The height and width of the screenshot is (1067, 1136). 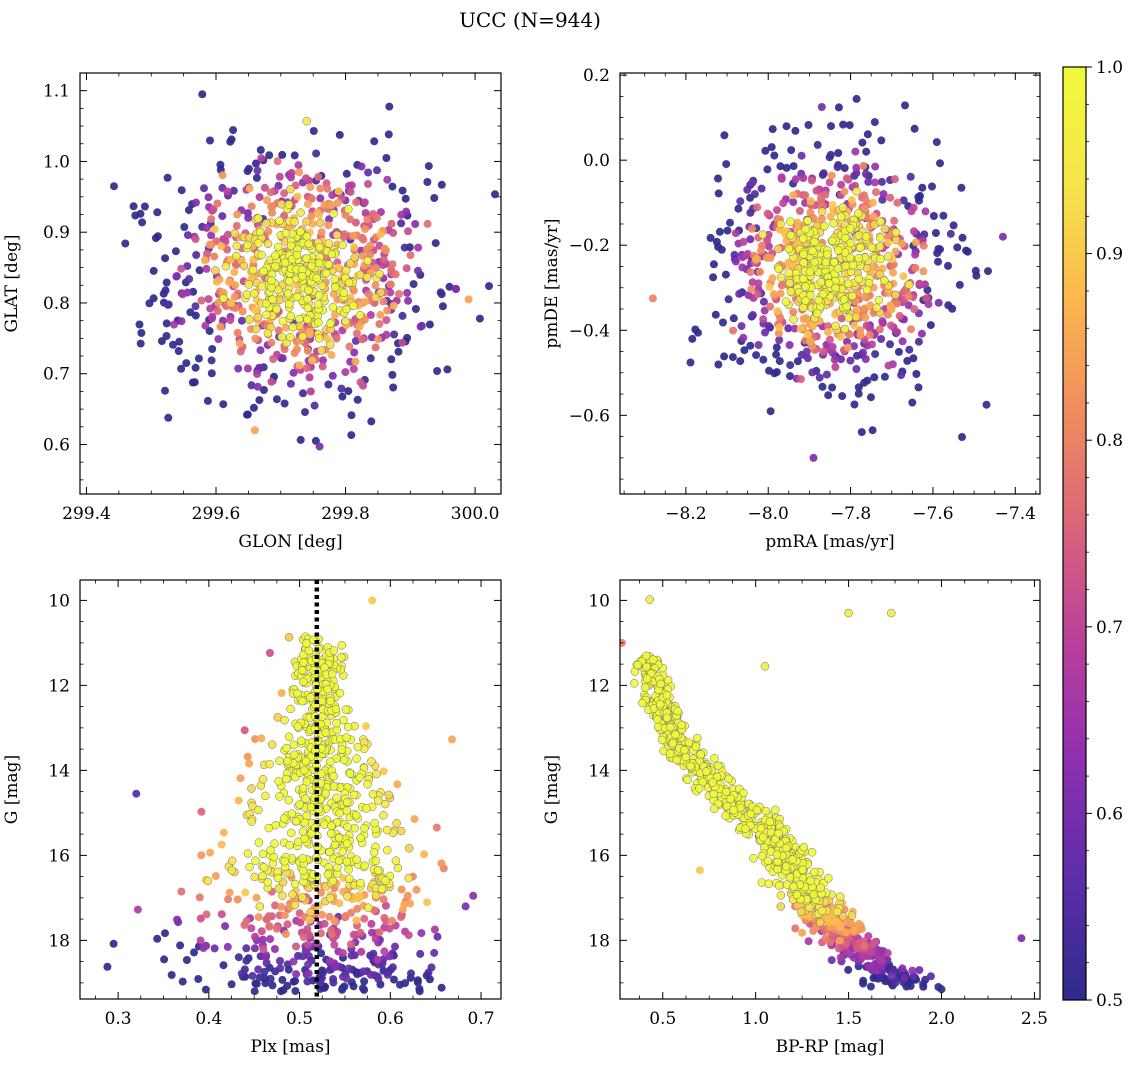 What do you see at coordinates (599, 856) in the screenshot?
I see `y-tick-label: 16` at bounding box center [599, 856].